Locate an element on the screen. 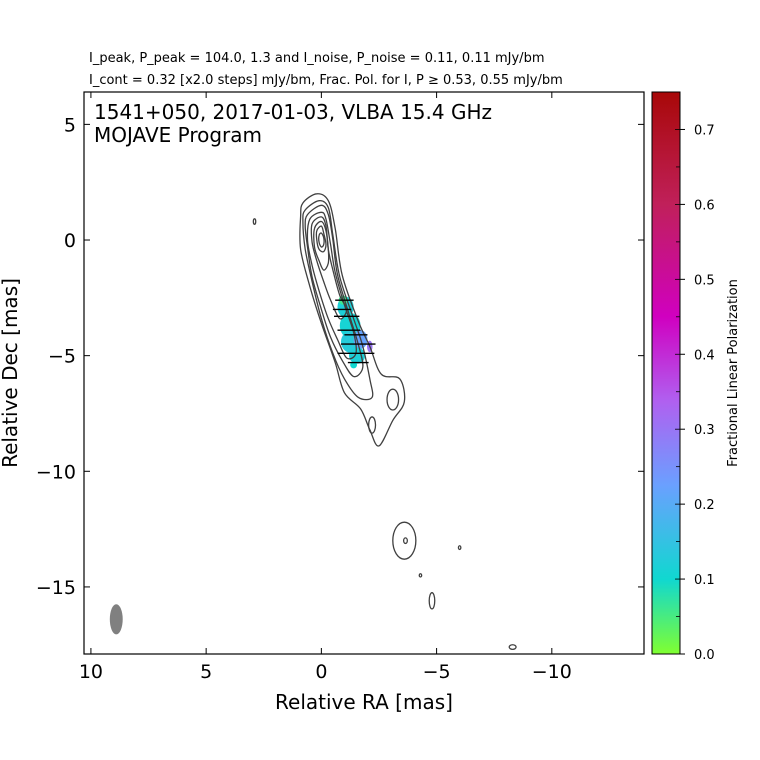  colorbar-ticks: 0.0 0.1 0.2 0.3 0.4 0.5 0.6 0.7 is located at coordinates (695, 377).